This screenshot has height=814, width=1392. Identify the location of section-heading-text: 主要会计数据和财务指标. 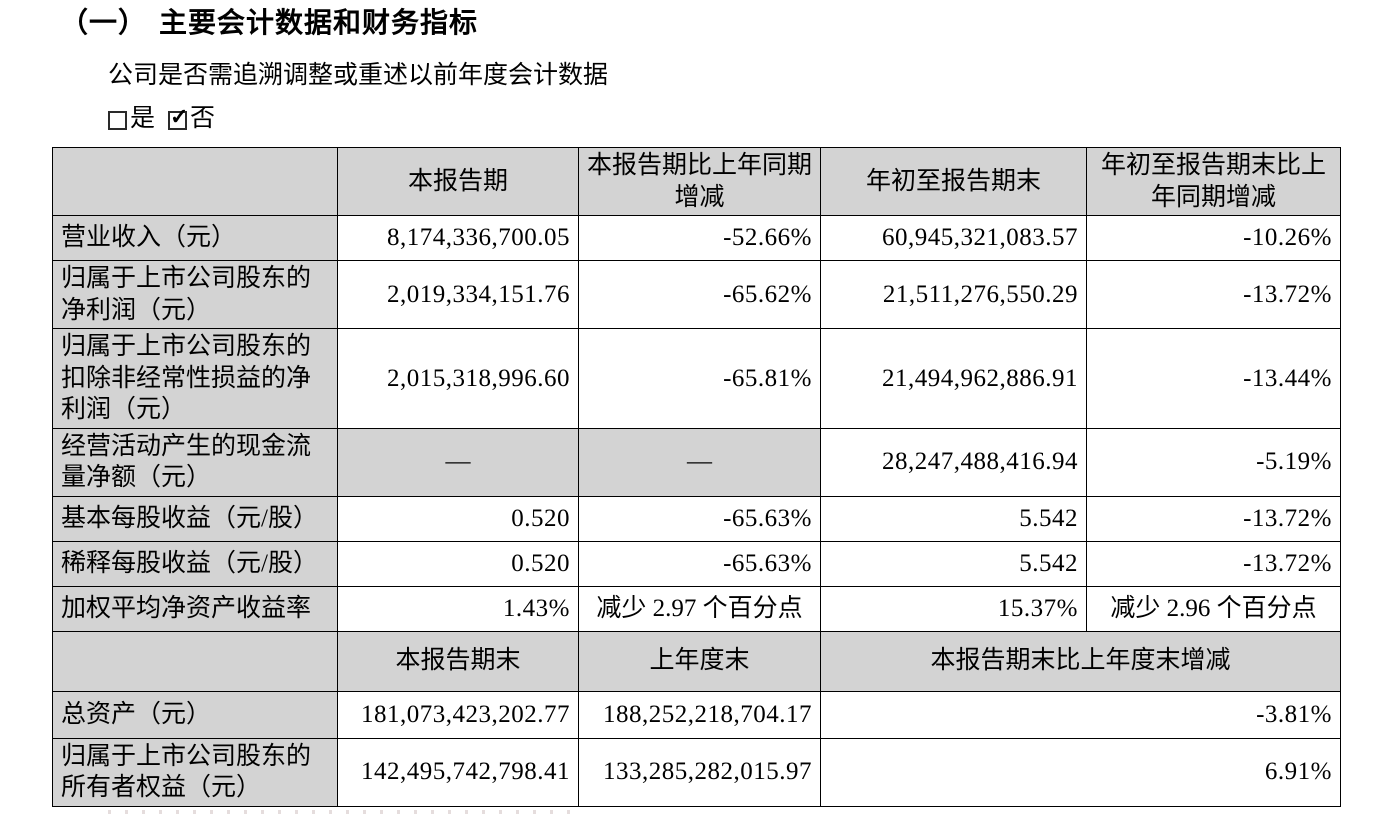
(319, 23).